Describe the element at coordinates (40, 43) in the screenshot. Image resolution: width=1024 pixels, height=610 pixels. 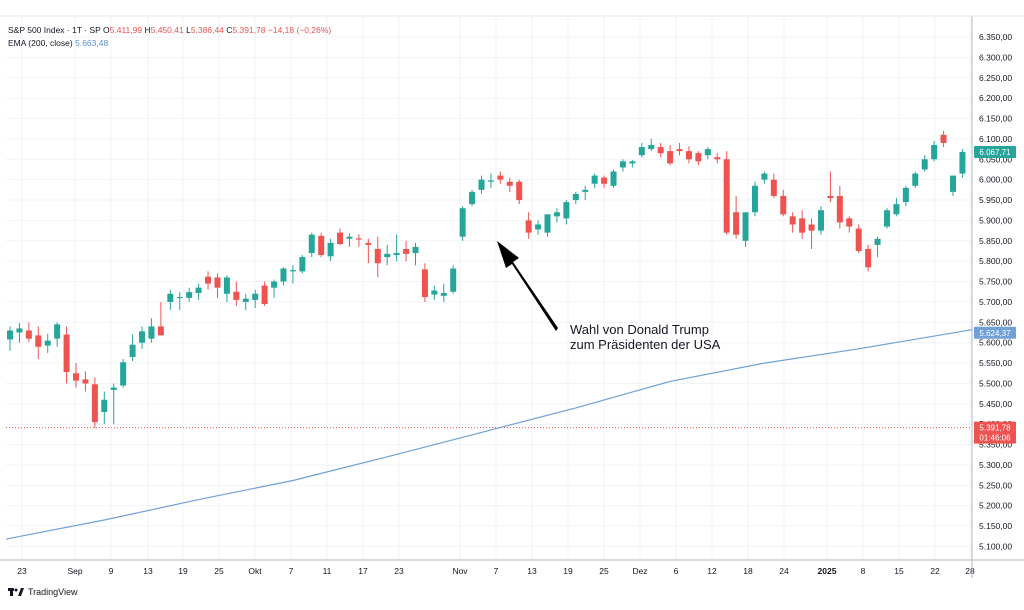
I see `legend-ema-label: EMA (200, close)` at that location.